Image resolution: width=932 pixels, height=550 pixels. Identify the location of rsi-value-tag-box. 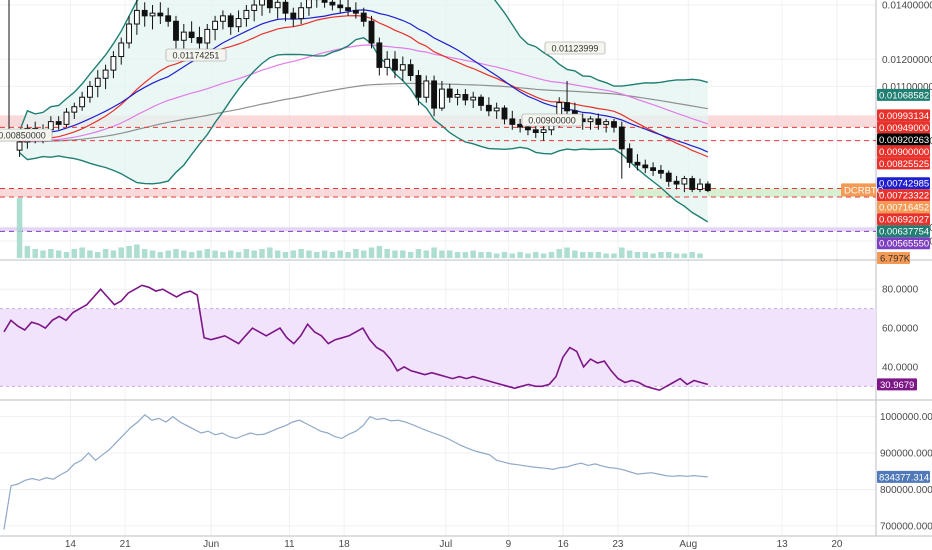
(897, 384).